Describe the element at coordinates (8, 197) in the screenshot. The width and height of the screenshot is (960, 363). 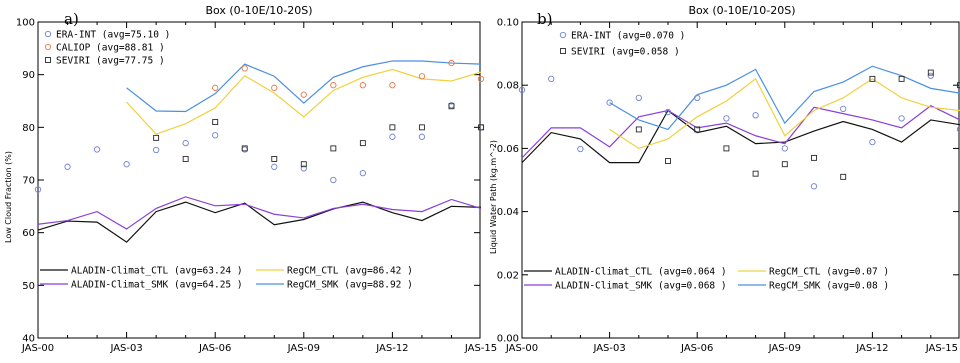
I see `panel-a-y-axis-label: Low Cloud Fraction (%)` at that location.